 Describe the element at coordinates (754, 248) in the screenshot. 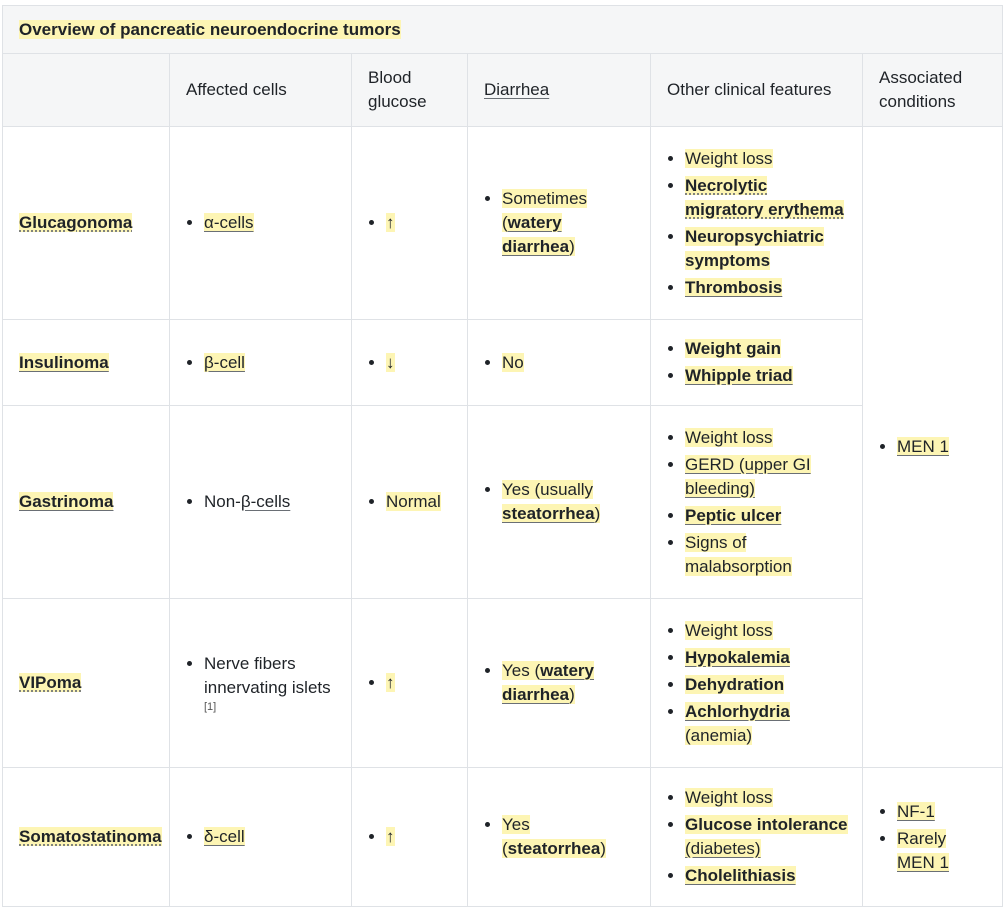

I see `feature-neuropsychiatric: Neuropsychiatric symptoms` at that location.